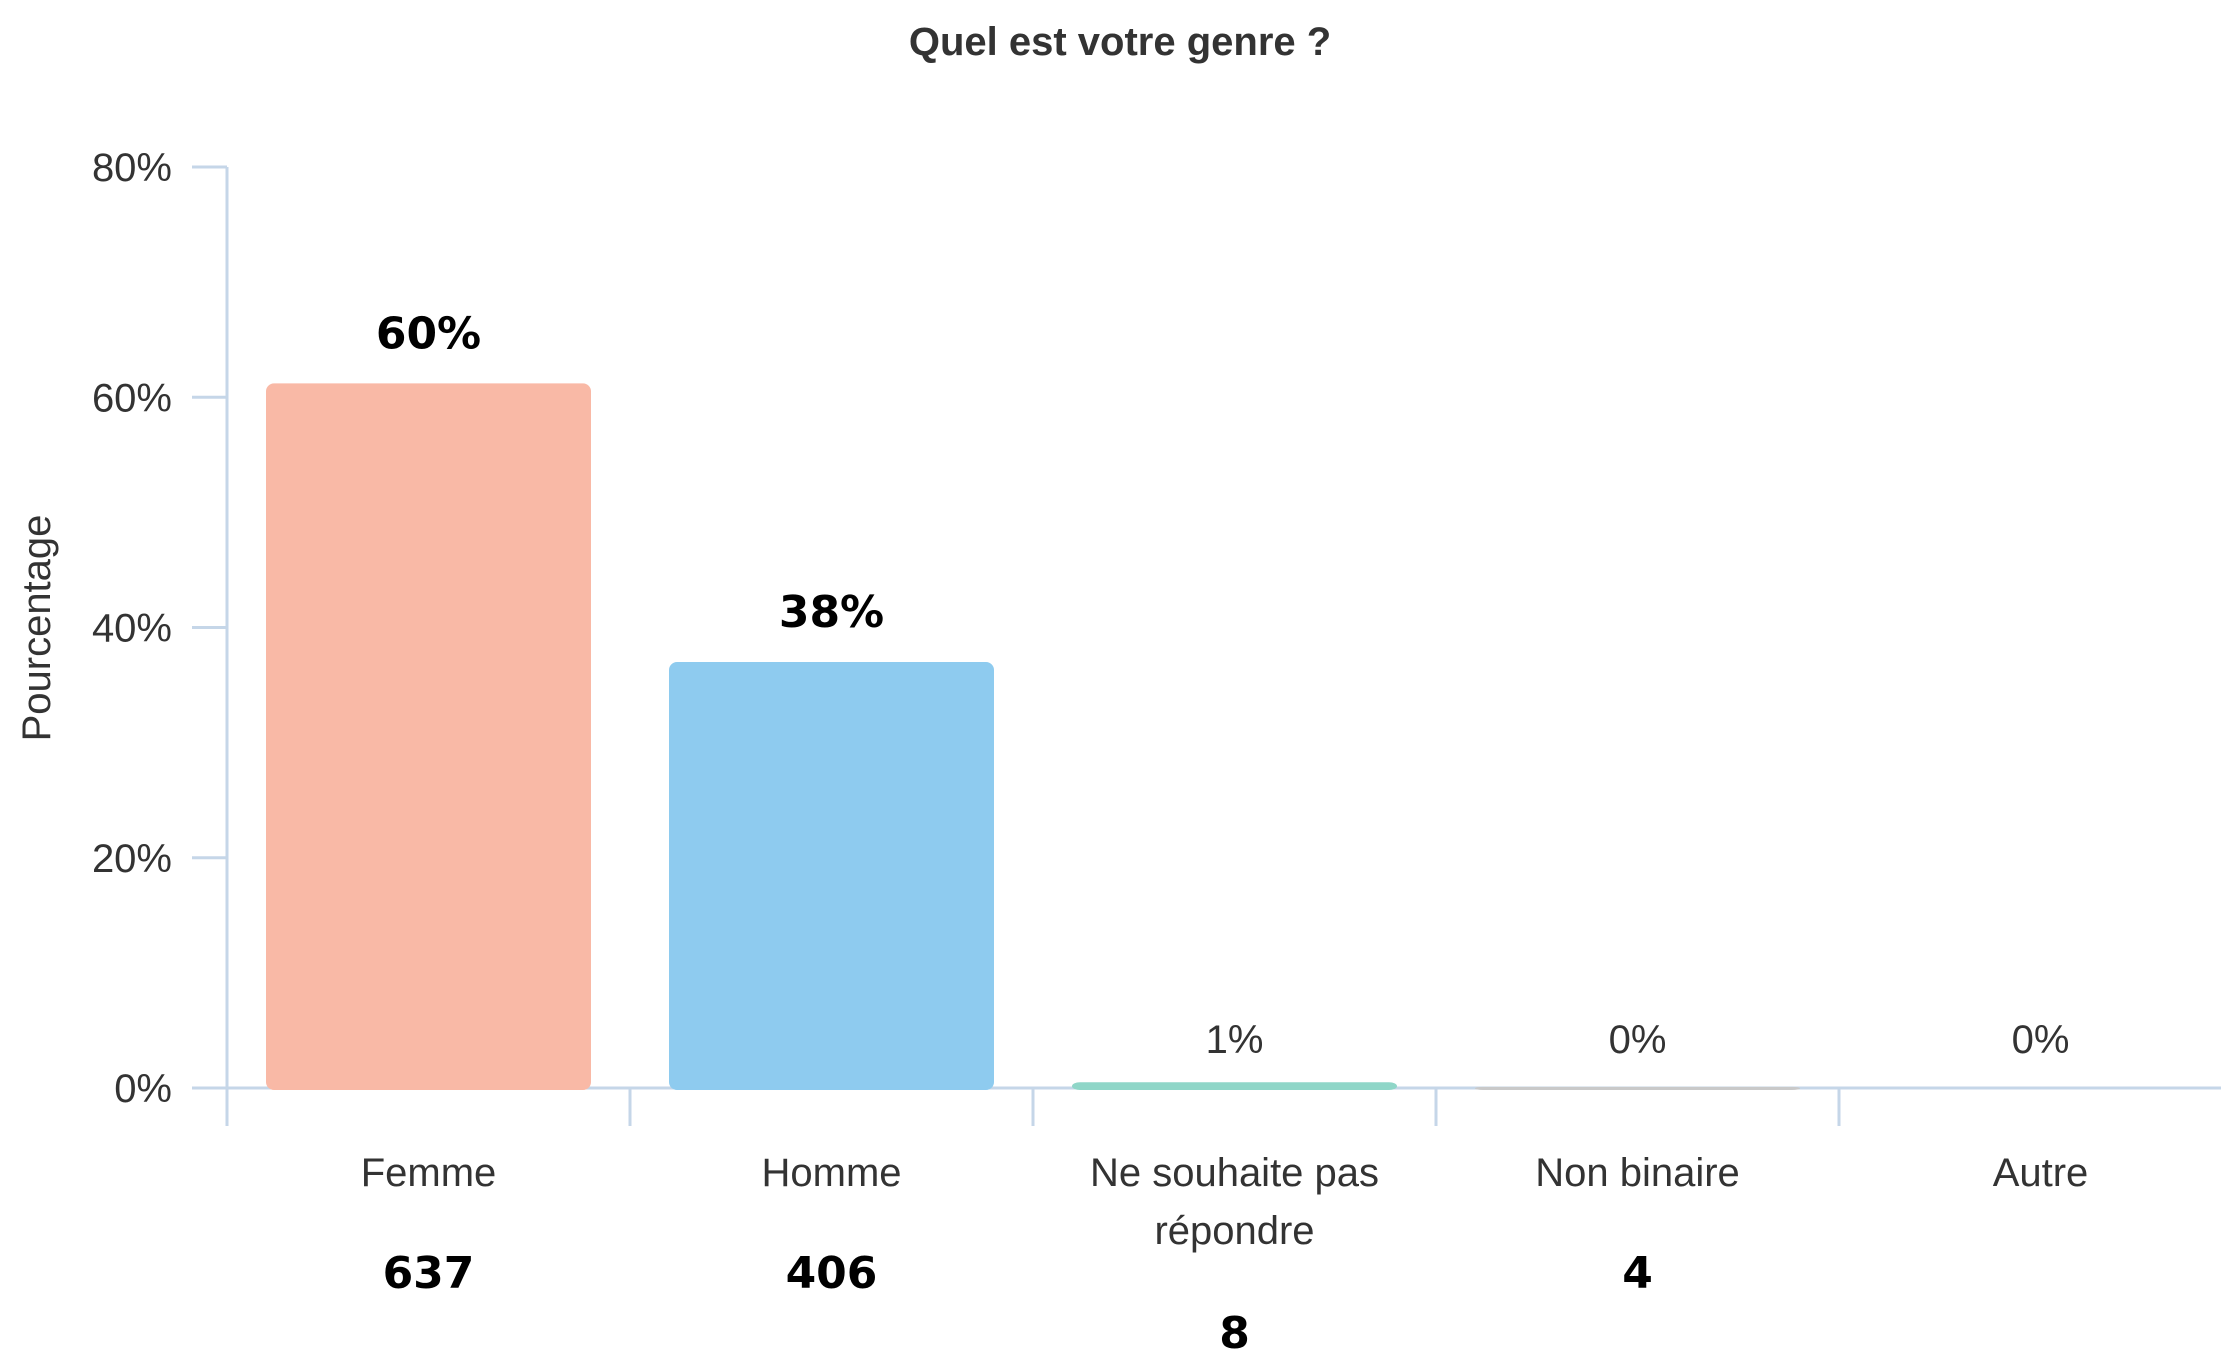  Describe the element at coordinates (1637, 1273) in the screenshot. I see `count-label: 4` at that location.